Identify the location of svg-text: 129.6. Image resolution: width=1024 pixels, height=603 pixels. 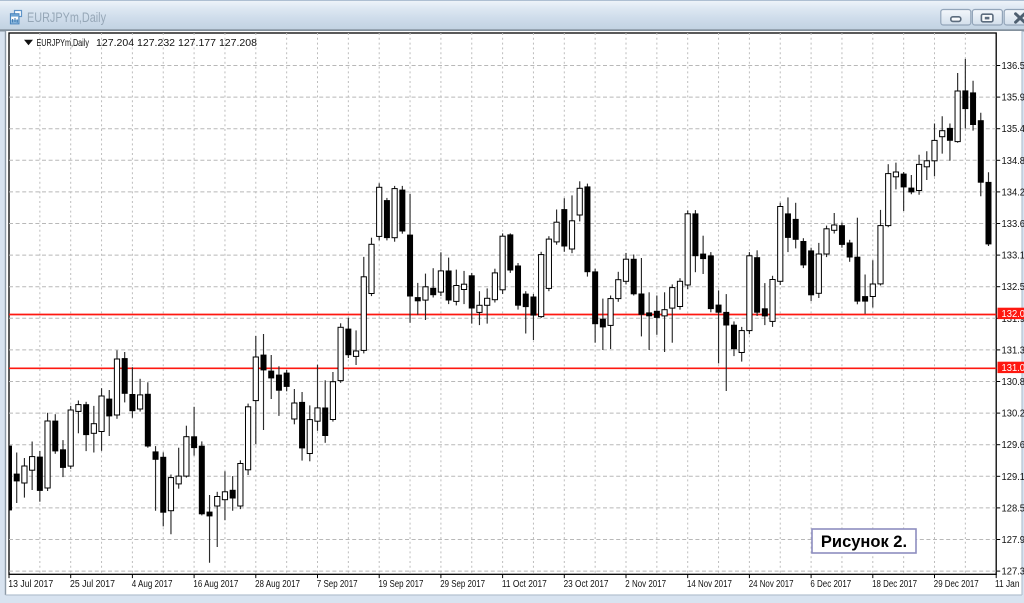
(1013, 445).